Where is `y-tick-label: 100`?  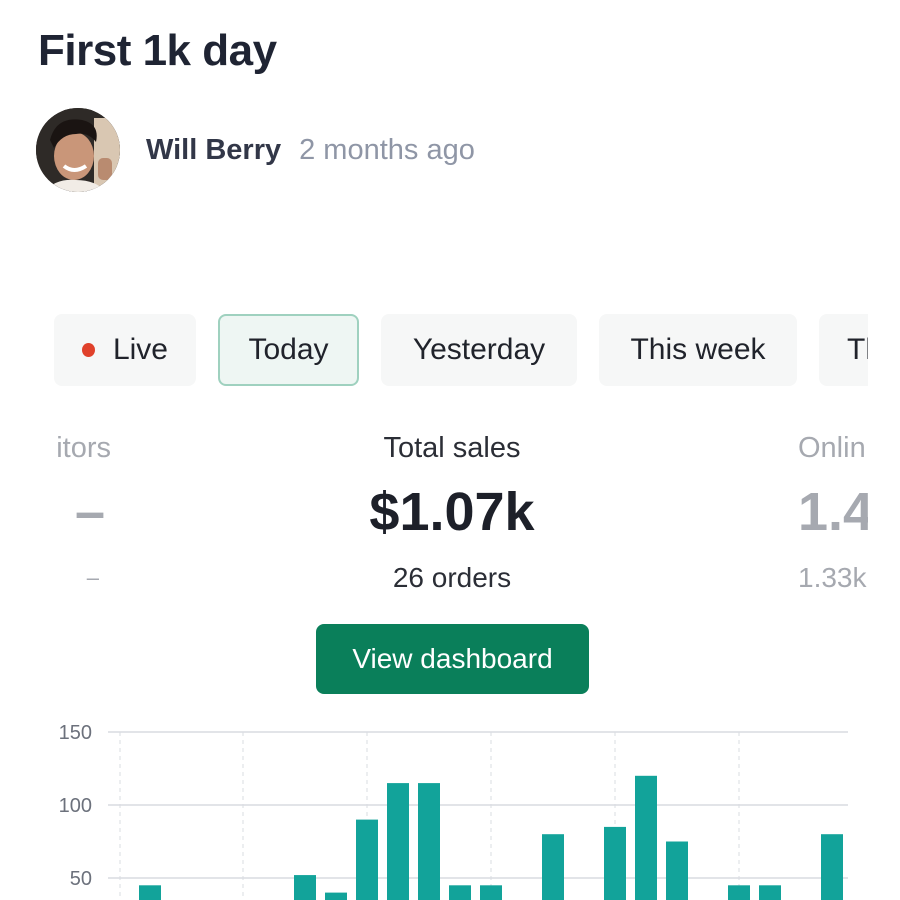
y-tick-label: 100 is located at coordinates (75, 806).